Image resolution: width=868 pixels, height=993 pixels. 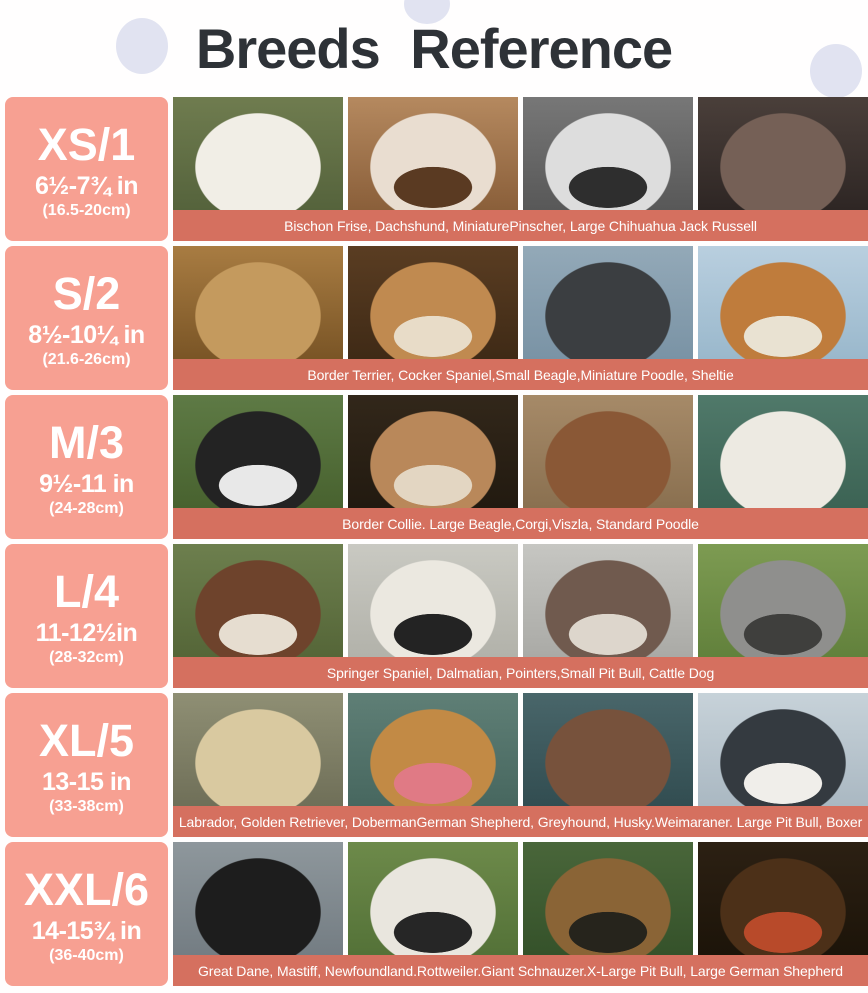 I want to click on size-code: L/4, so click(x=86, y=591).